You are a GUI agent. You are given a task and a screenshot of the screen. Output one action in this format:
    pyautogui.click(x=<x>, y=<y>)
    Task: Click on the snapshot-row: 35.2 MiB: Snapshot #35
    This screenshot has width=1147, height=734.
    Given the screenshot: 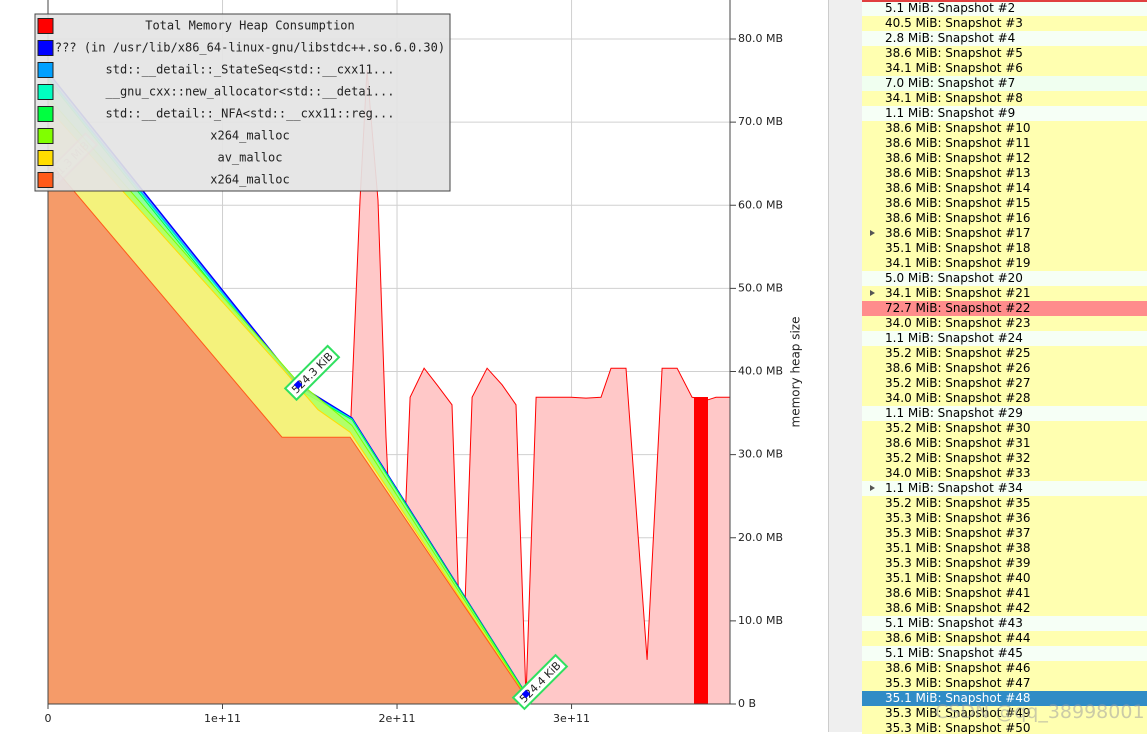 What is the action you would take?
    pyautogui.click(x=1004, y=503)
    